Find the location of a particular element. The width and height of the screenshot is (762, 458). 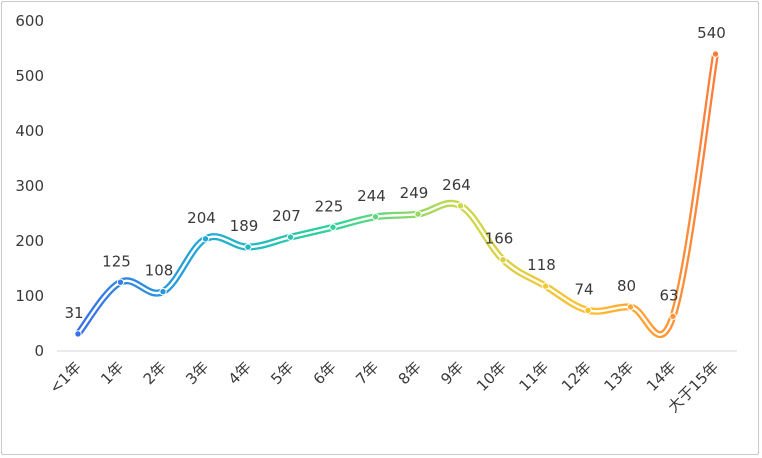

x-tick-label: 14年 is located at coordinates (661, 376).